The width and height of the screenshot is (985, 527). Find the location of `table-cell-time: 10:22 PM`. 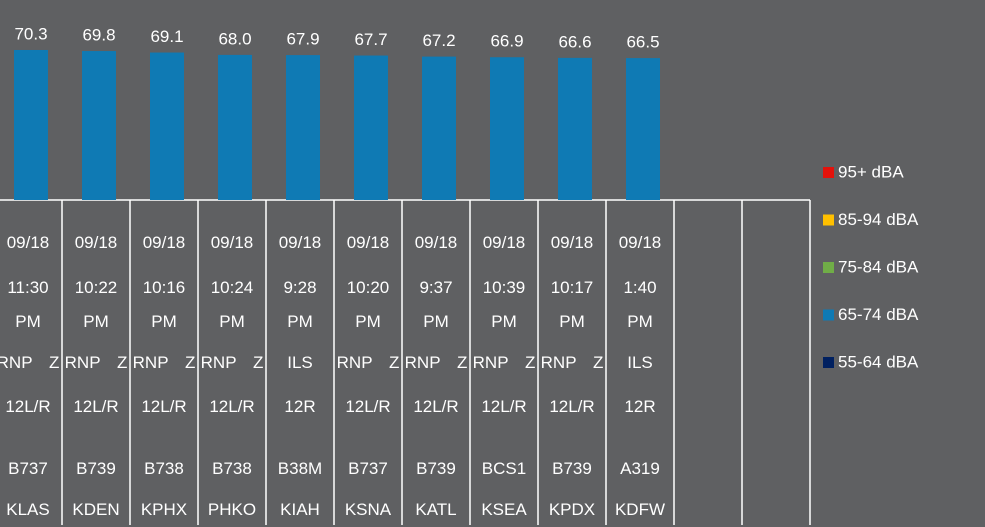

table-cell-time: 10:22 PM is located at coordinates (96, 304).